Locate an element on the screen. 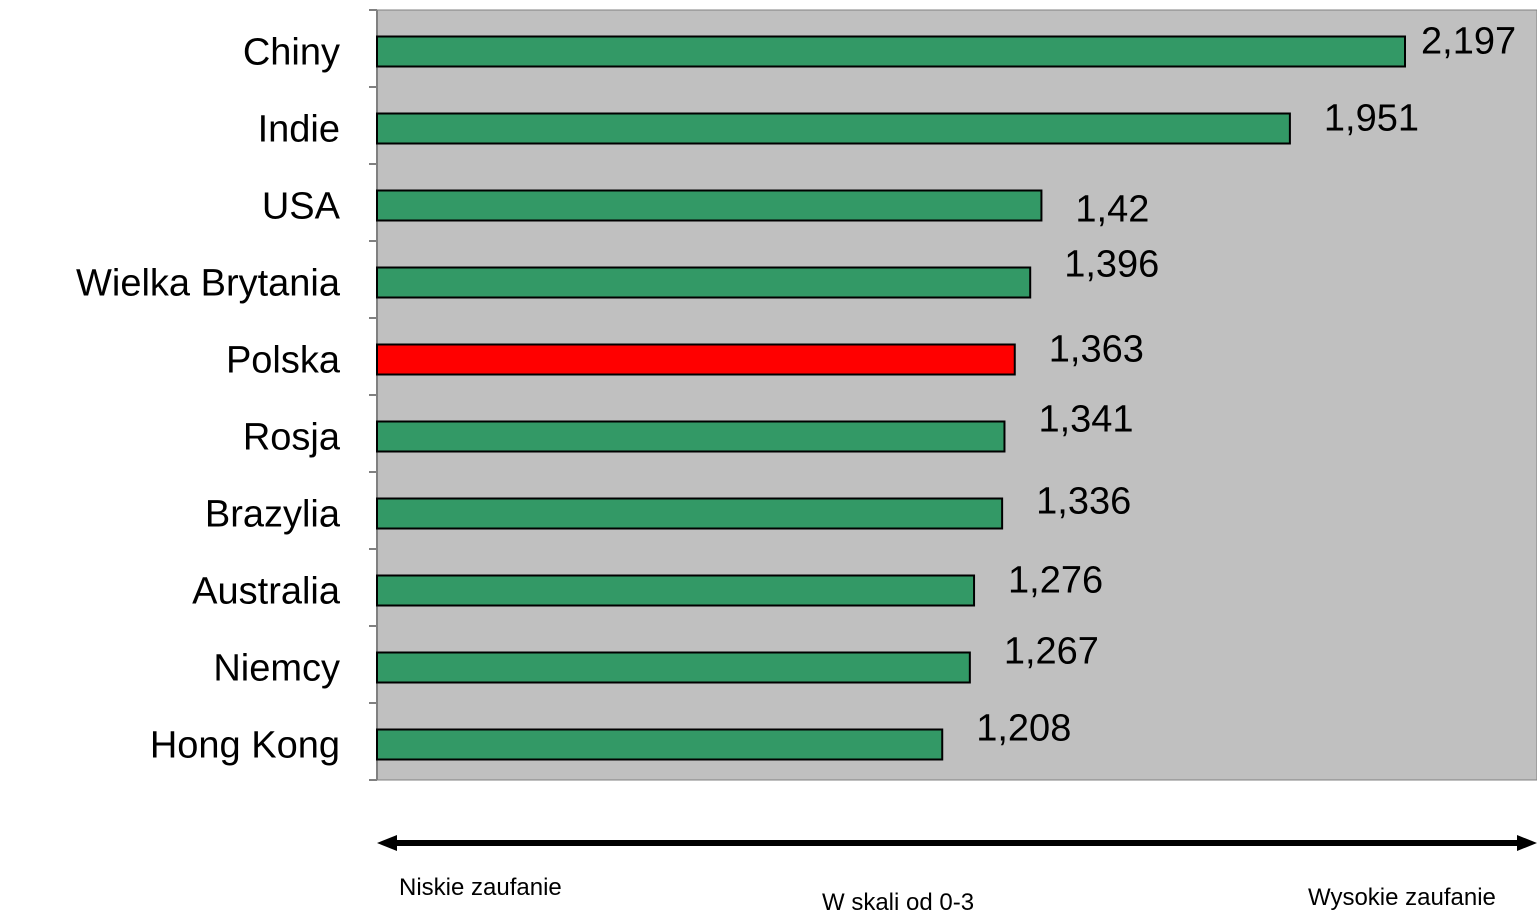 This screenshot has width=1537, height=917. category-label: USA is located at coordinates (301, 207).